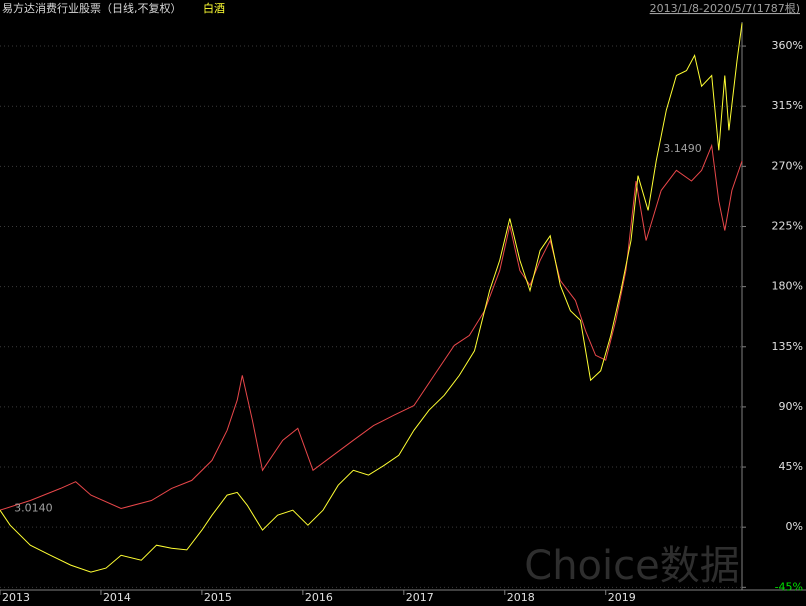 The width and height of the screenshot is (806, 606). Describe the element at coordinates (787, 45) in the screenshot. I see `y-tick-label: 360%` at that location.